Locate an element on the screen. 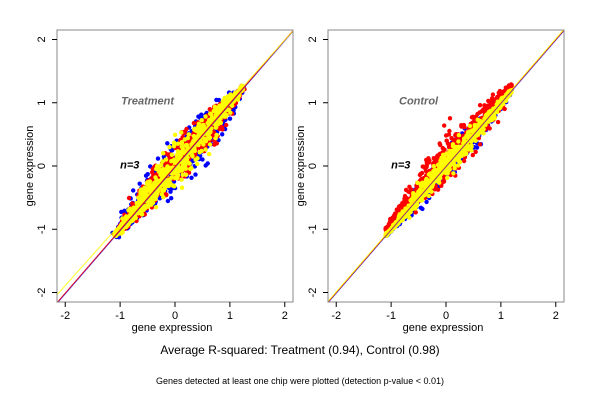 The height and width of the screenshot is (400, 600). x-tick-label: 2 is located at coordinates (285, 316).